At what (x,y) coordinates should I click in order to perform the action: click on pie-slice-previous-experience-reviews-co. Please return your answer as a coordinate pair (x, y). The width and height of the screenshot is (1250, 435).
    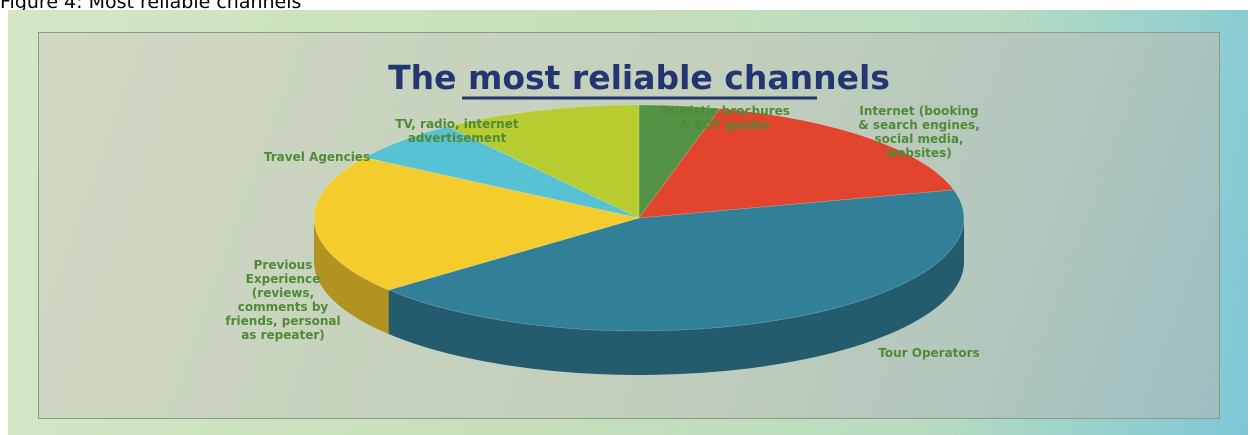
    Looking at the image, I should click on (476, 224).